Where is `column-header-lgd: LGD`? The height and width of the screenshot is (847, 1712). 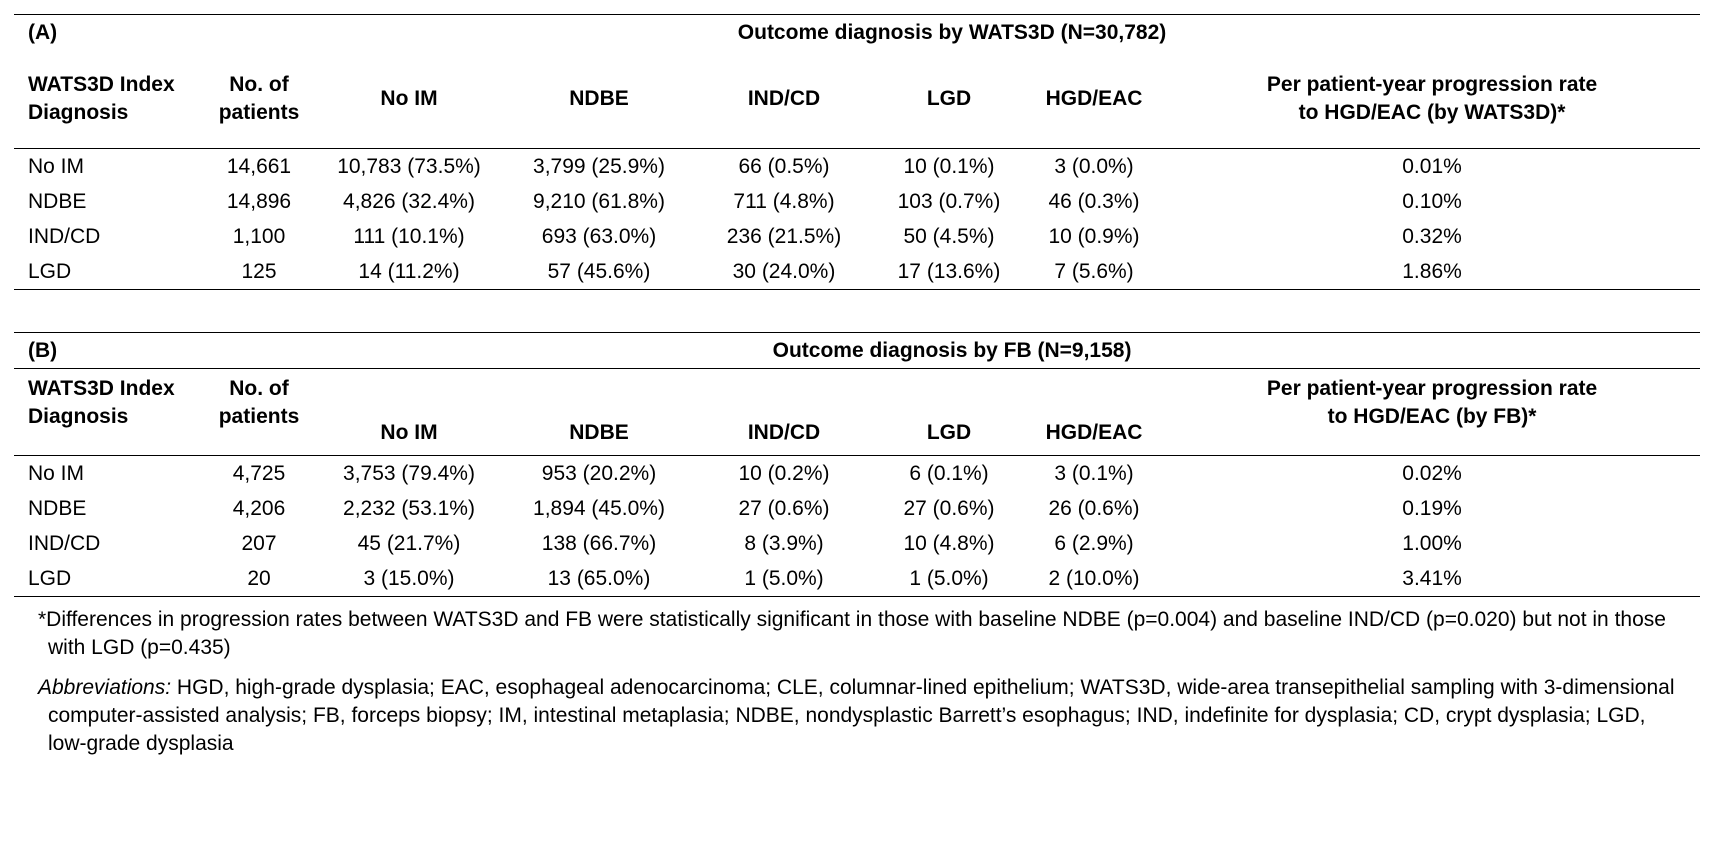 column-header-lgd: LGD is located at coordinates (949, 412).